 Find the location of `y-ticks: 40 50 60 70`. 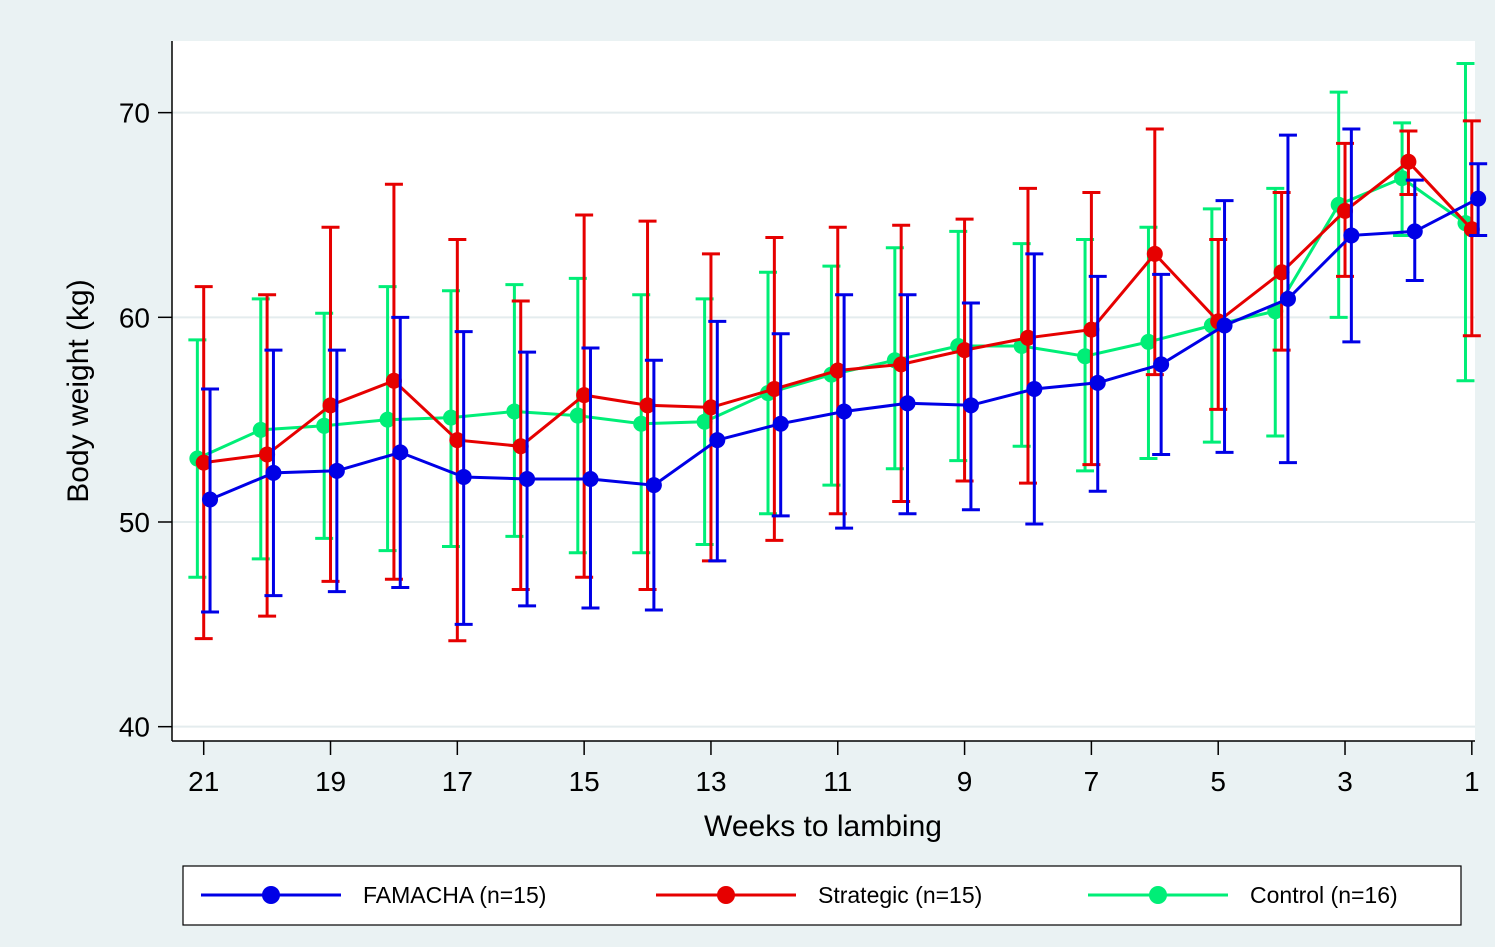

y-ticks: 40 50 60 70 is located at coordinates (145, 420).